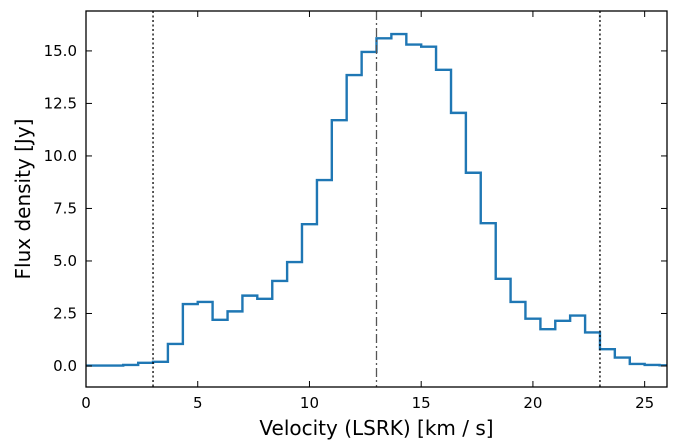 The width and height of the screenshot is (678, 441). What do you see at coordinates (60, 103) in the screenshot?
I see `y-tick-label: 12.5` at bounding box center [60, 103].